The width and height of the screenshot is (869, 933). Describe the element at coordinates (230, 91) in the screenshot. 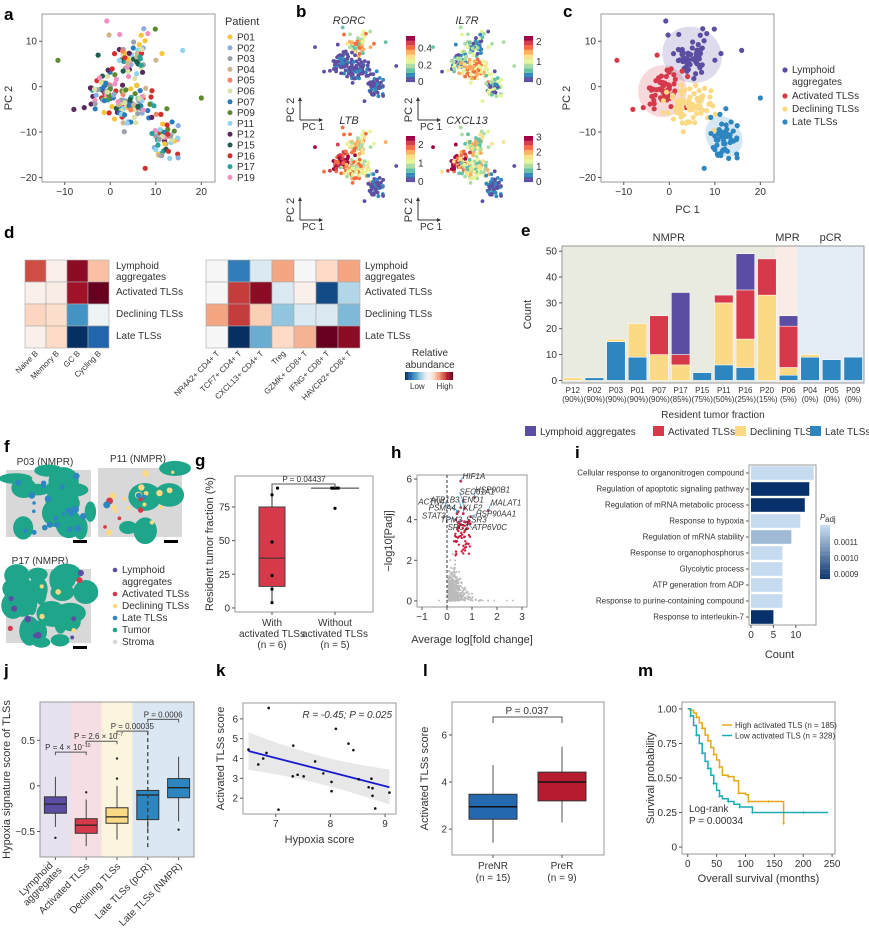

I see `legend-marker` at that location.